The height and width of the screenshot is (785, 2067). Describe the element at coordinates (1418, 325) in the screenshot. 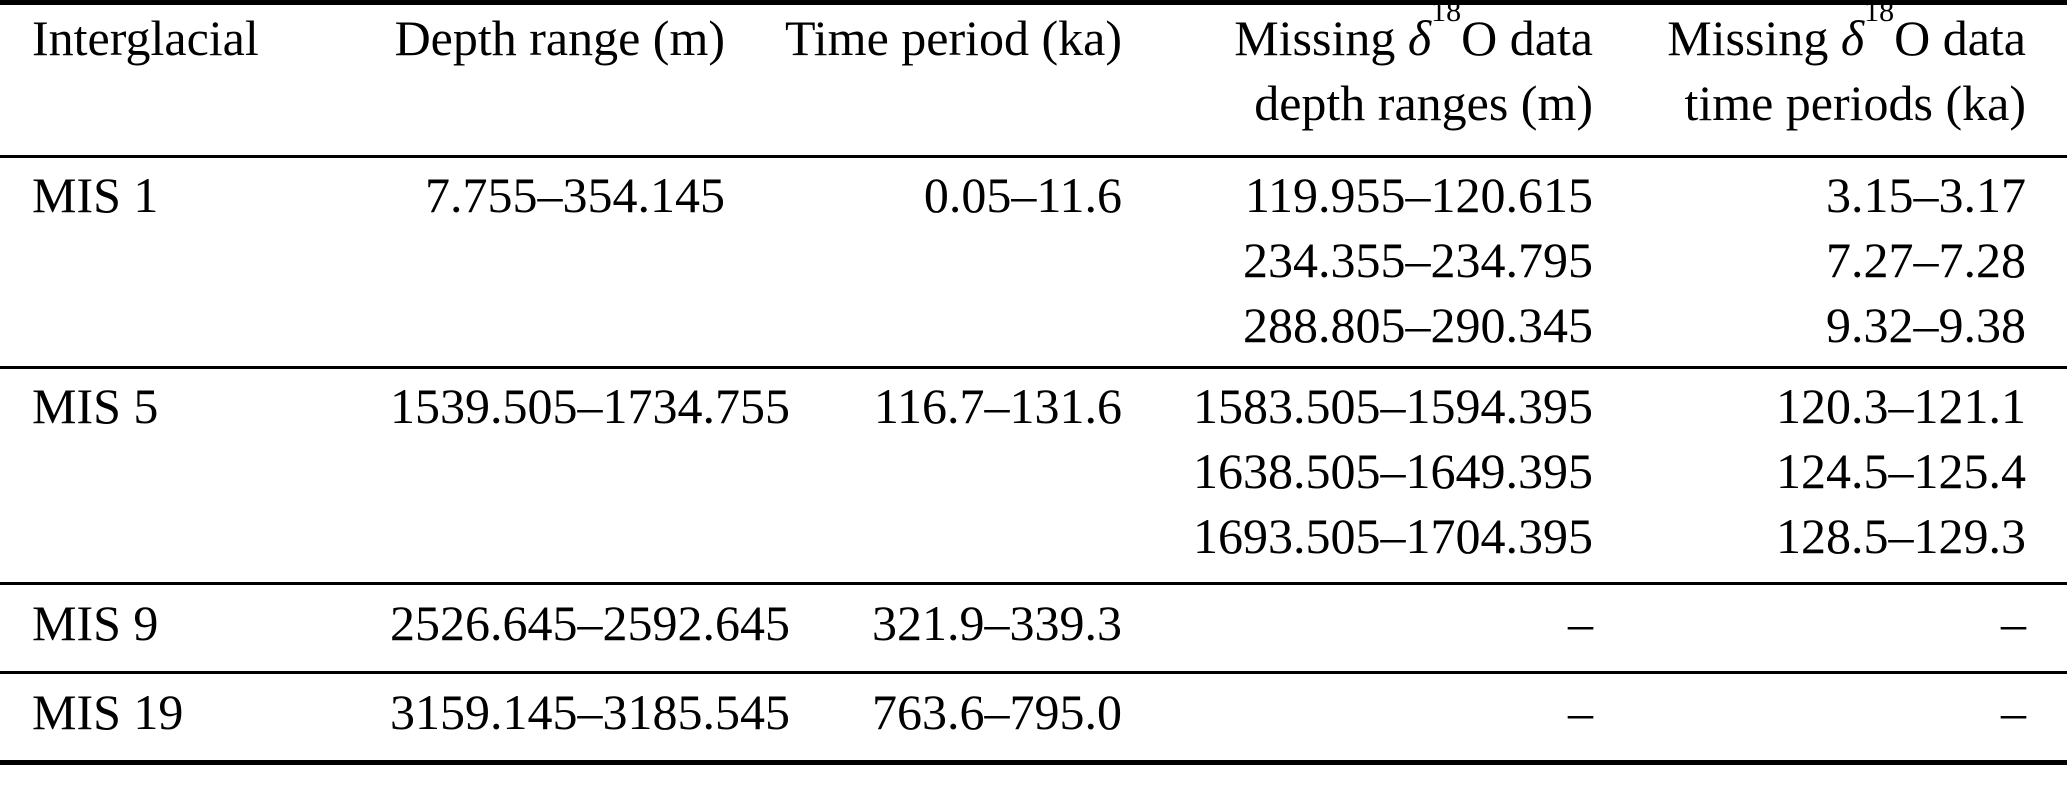

I see `missing-range-line: 288.805–290.345` at that location.